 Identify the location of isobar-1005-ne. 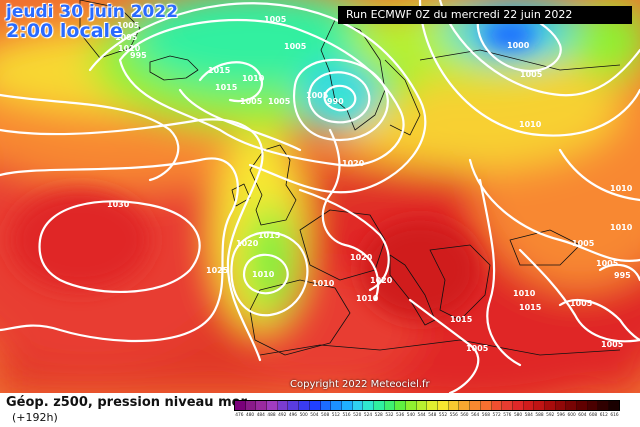
(539, 48).